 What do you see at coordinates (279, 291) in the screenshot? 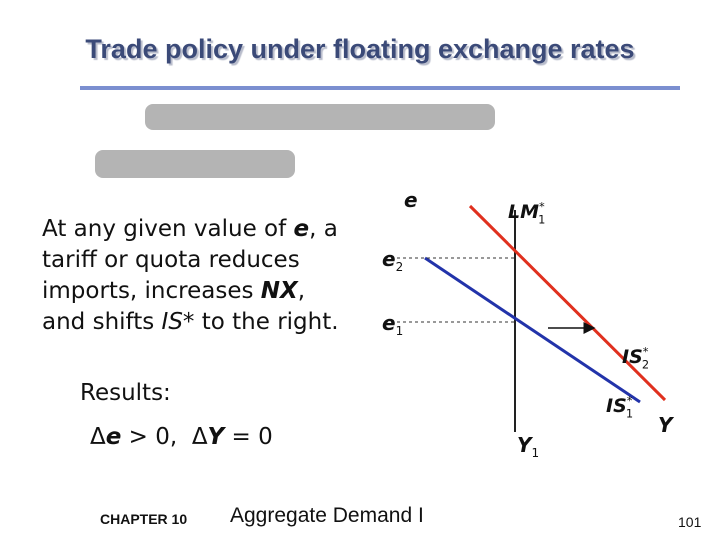
I see `text-run: NX` at bounding box center [279, 291].